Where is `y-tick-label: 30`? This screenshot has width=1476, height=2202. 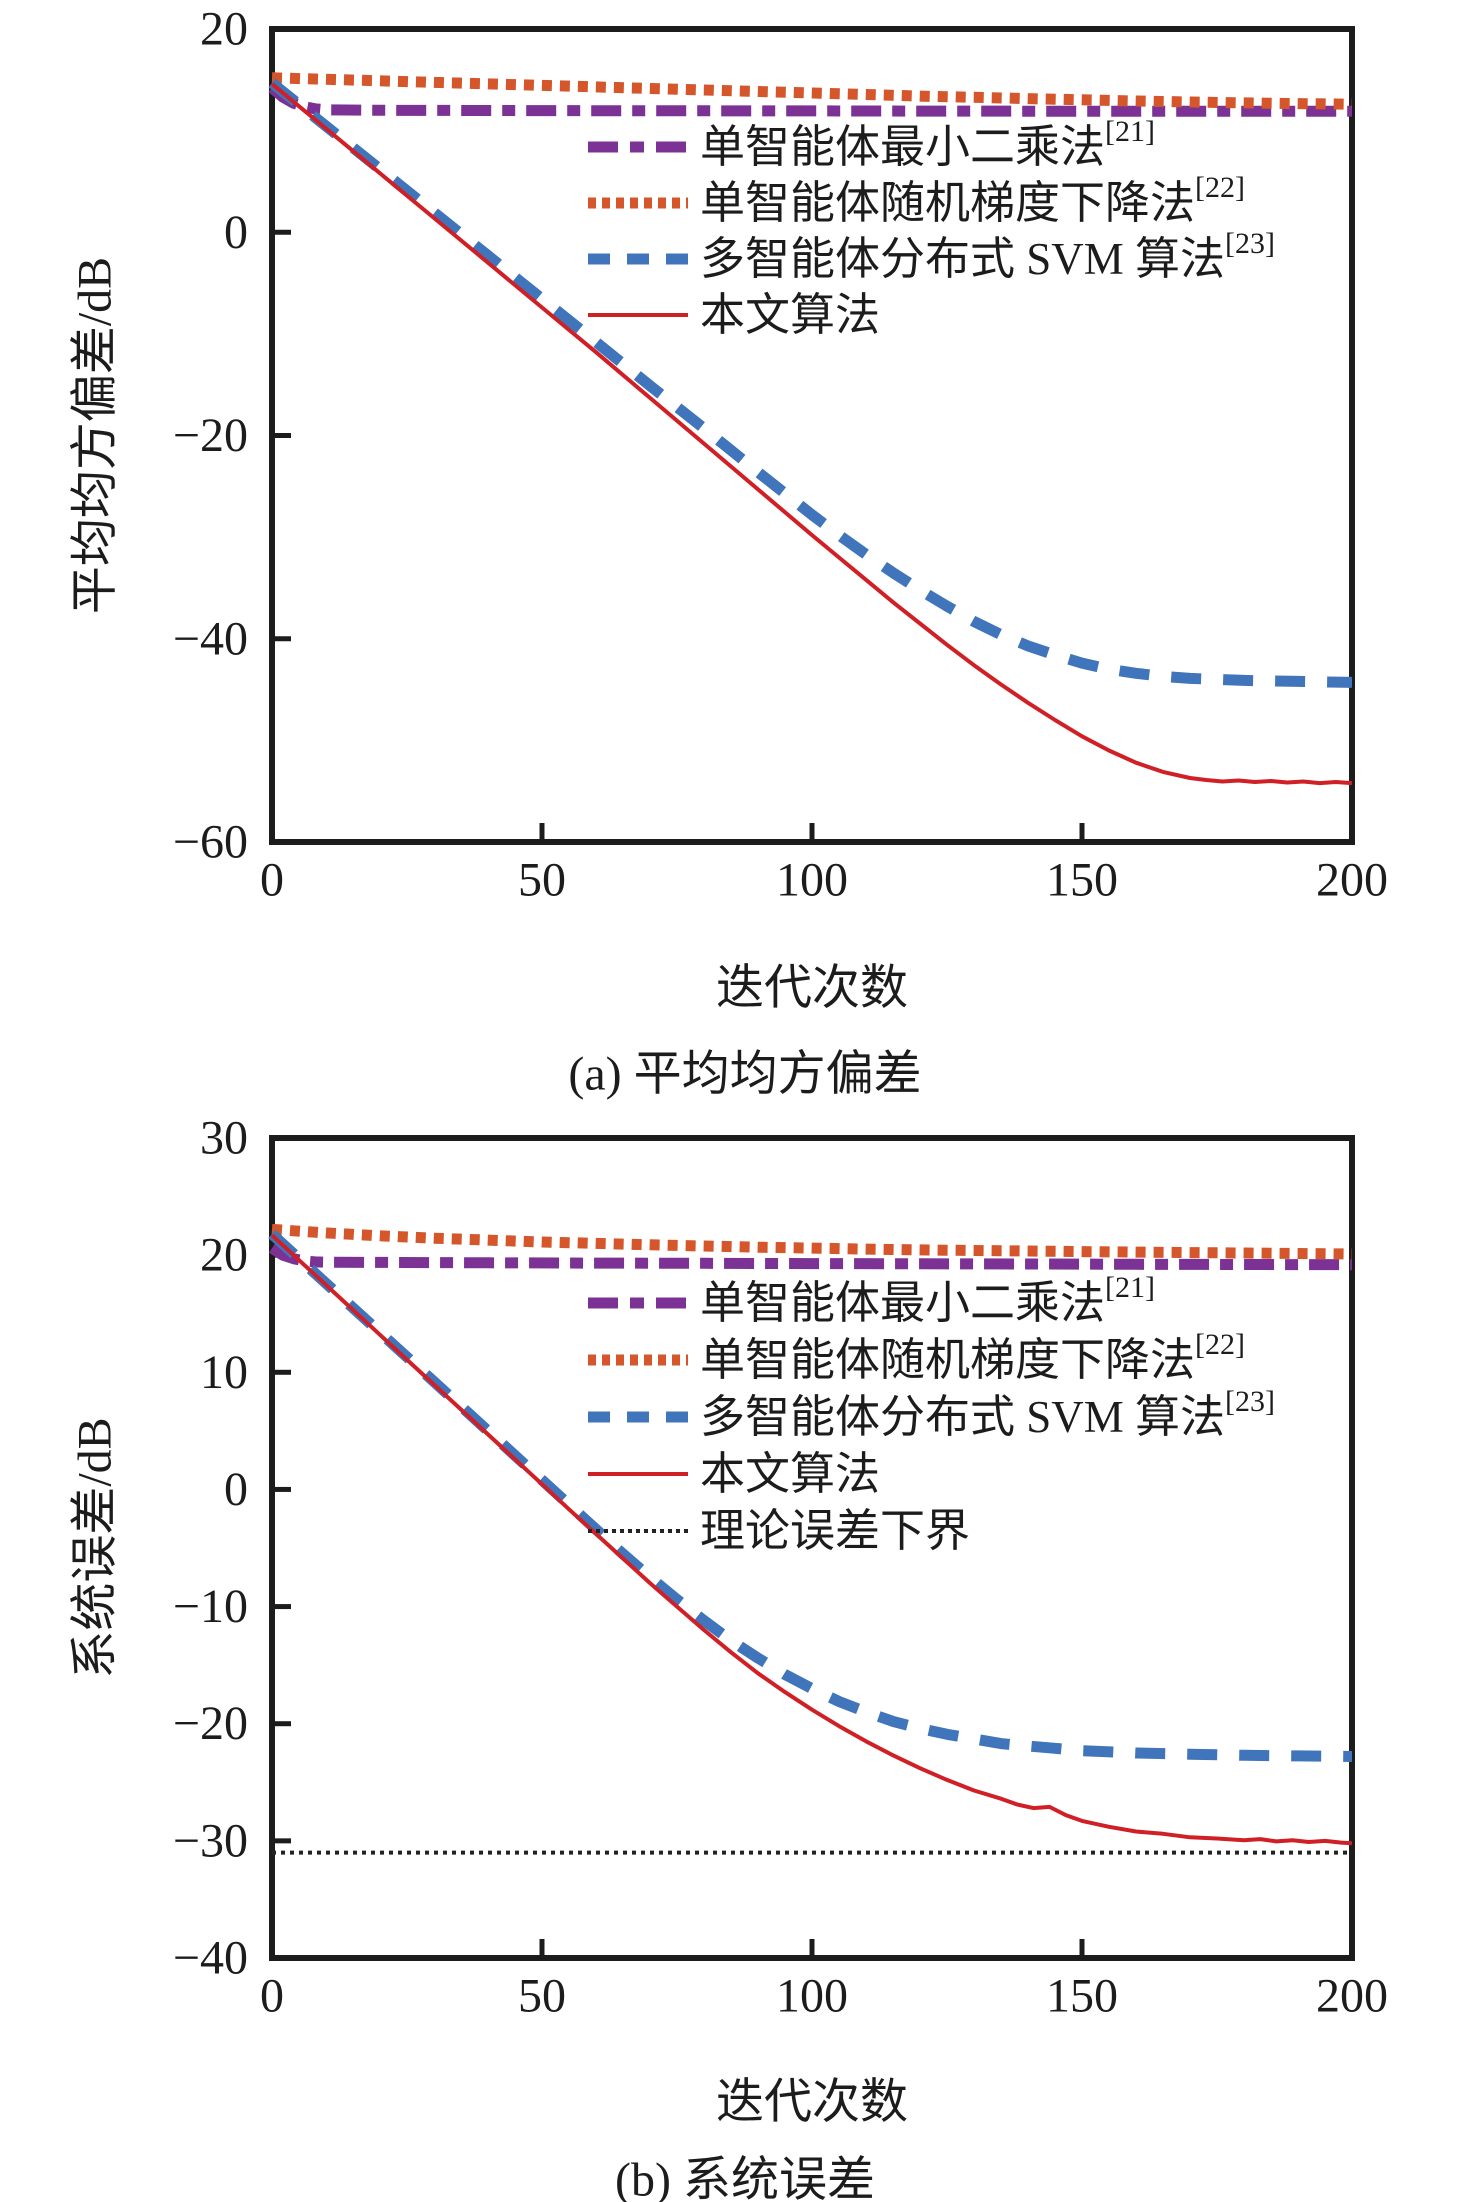
y-tick-label: 30 is located at coordinates (224, 1138).